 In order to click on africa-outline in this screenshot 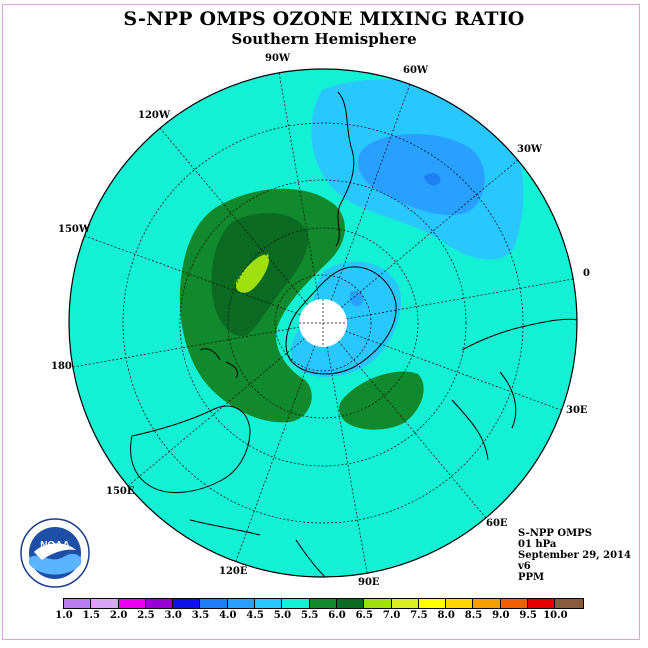, I will do `click(514, 389)`.